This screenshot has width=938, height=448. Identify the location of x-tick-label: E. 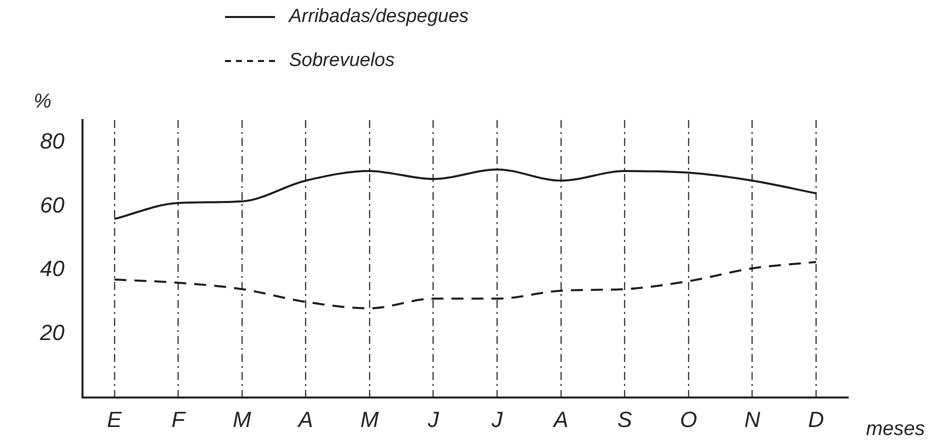
(114, 419).